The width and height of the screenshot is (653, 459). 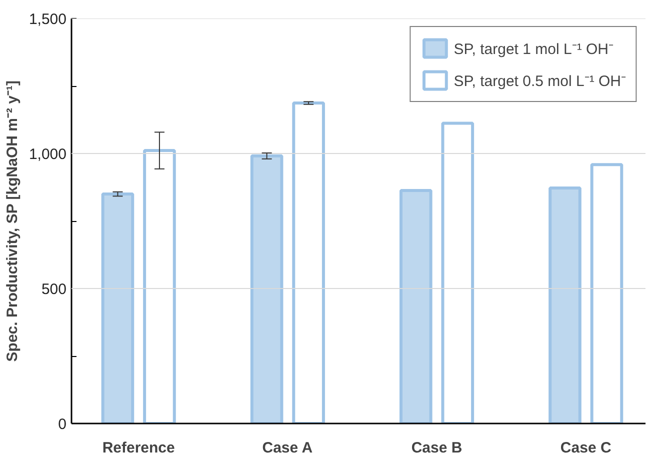 I want to click on y-axis-title: Spec. Productivity, SP [kgNaOH m⁻² y⁻¹], so click(x=12, y=221).